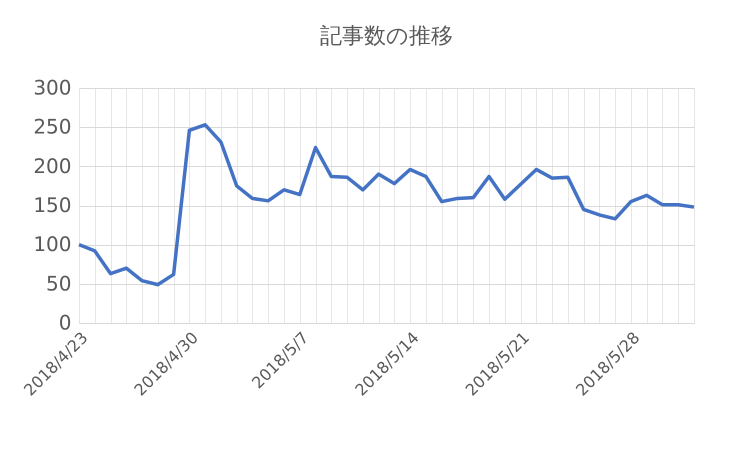 The width and height of the screenshot is (752, 449). I want to click on y-tick-label: 250, so click(52, 126).